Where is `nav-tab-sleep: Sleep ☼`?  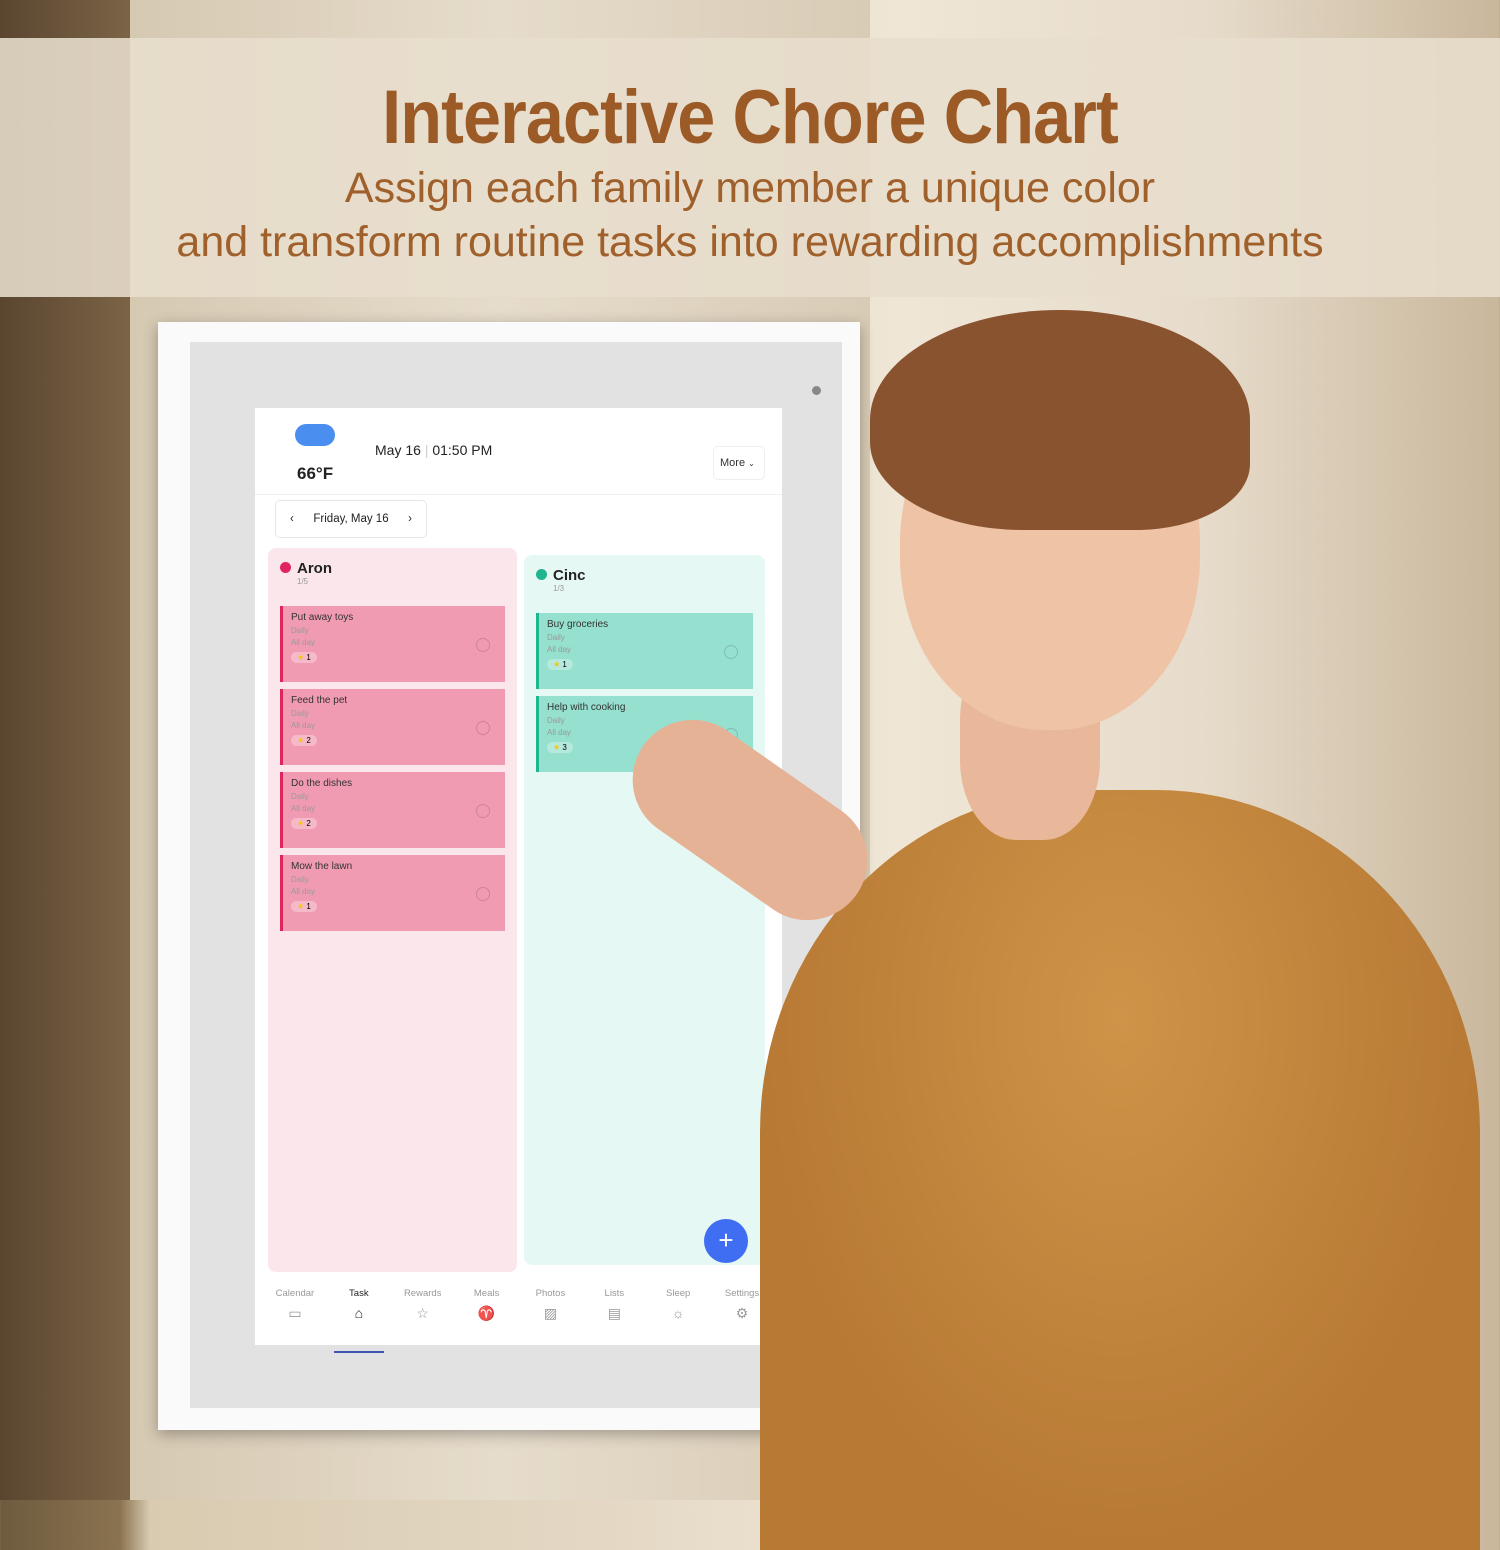 nav-tab-sleep: Sleep ☼ is located at coordinates (678, 1316).